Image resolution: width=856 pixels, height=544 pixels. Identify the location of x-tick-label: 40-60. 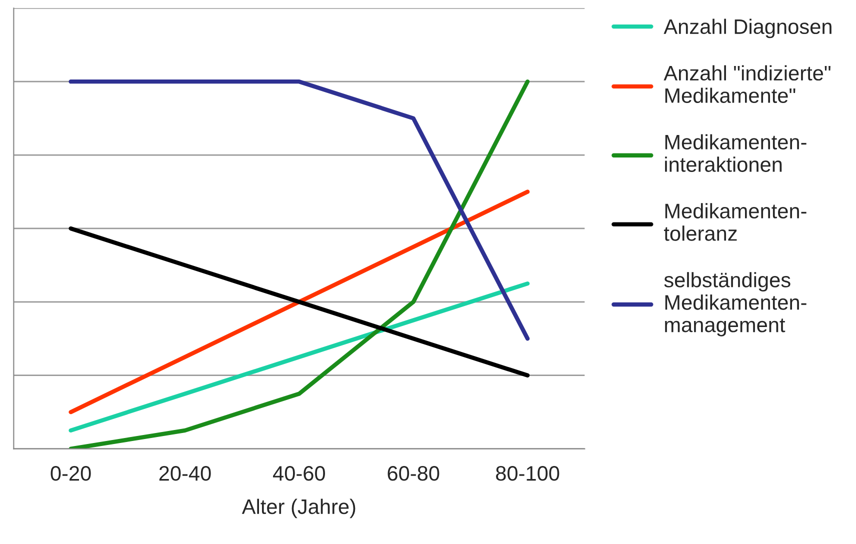
(299, 473).